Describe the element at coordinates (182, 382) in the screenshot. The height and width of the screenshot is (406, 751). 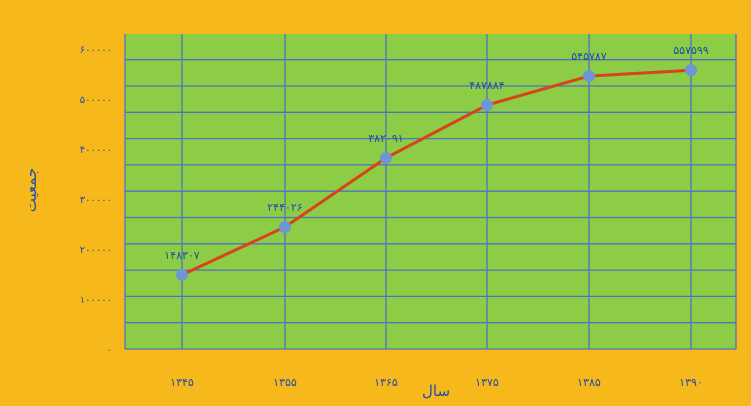
I see `x-tick-label: ۱۳۴۵` at that location.